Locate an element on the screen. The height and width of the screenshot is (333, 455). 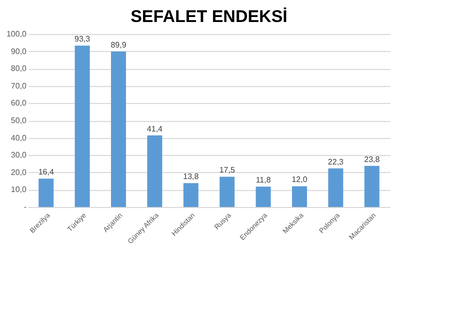
y-tick-label: 10,0 is located at coordinates (19, 189).